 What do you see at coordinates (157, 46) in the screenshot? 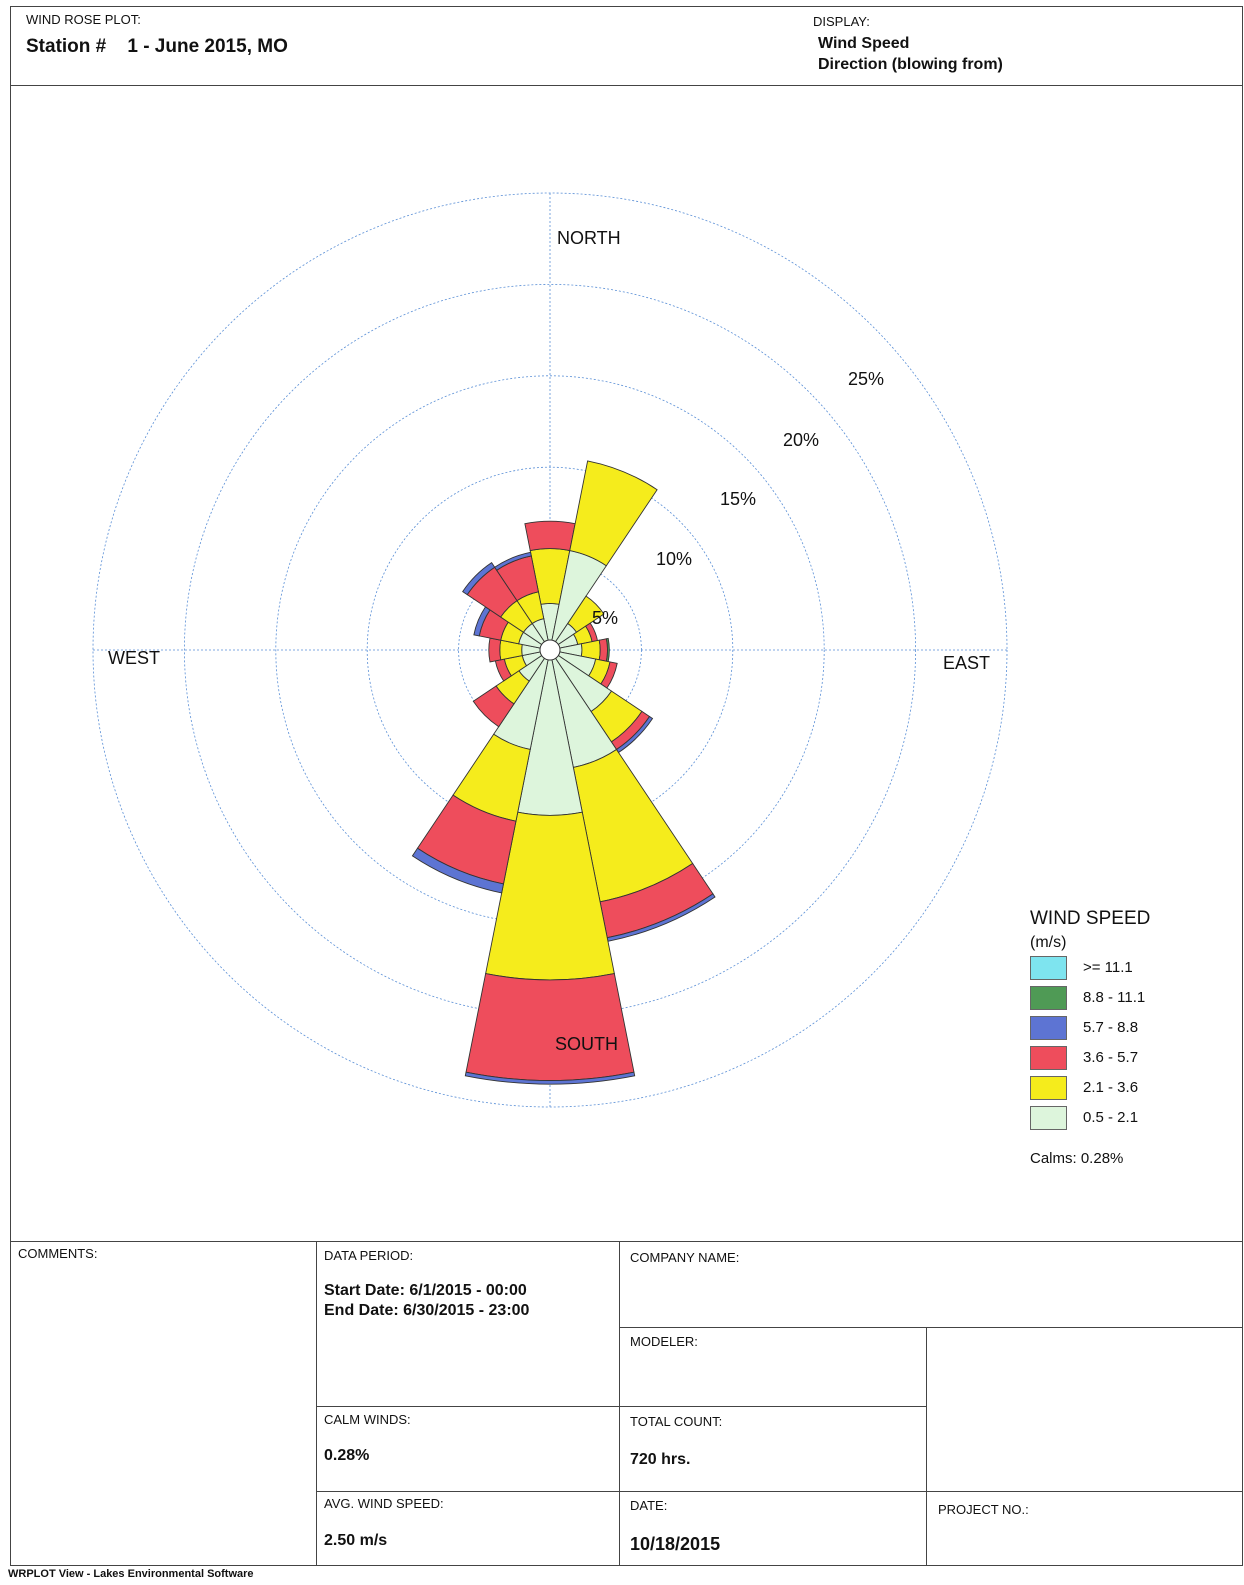
I see `station-title: Station # 1 - June 2015, MO` at bounding box center [157, 46].